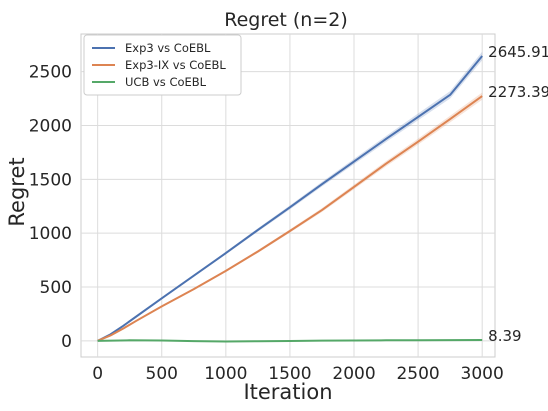 The height and width of the screenshot is (411, 548). Describe the element at coordinates (168, 48) in the screenshot. I see `legend-label-exp3: Exp3 vs CoEBL` at that location.